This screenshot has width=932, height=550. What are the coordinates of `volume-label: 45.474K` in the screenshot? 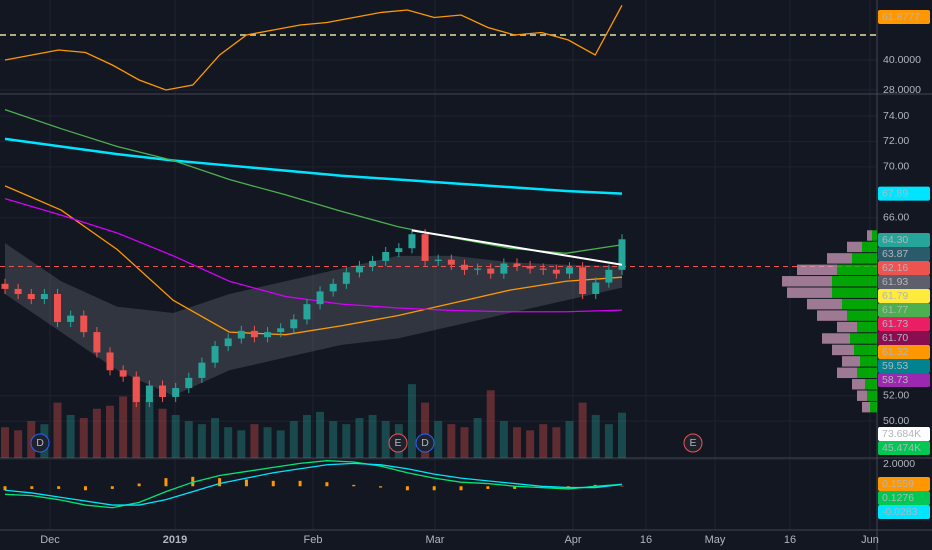 It's located at (901, 448).